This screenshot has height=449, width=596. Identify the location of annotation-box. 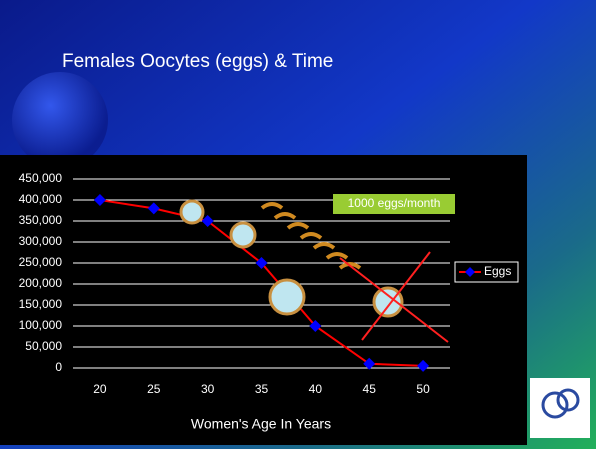
(394, 204).